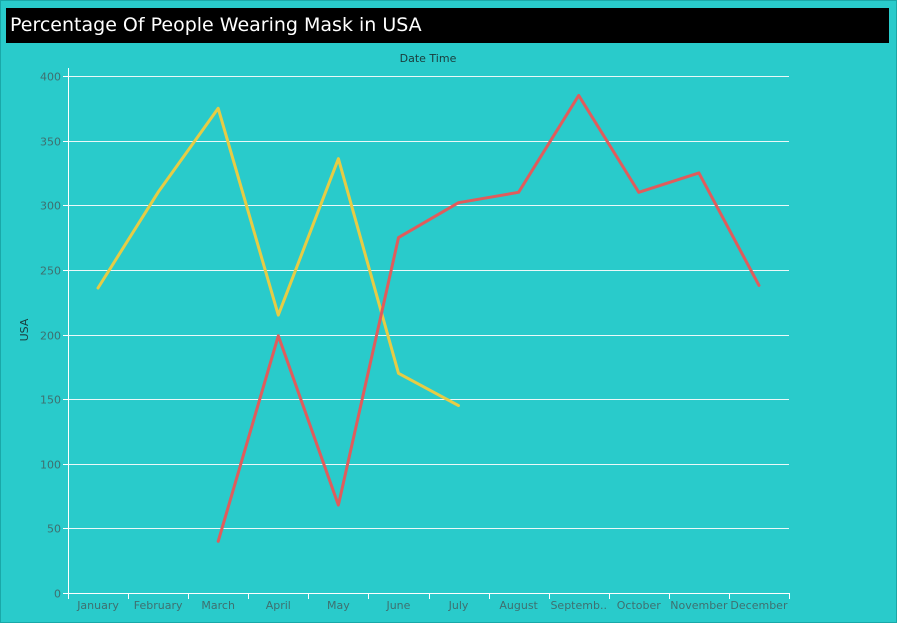  I want to click on y-tick-label: 400, so click(50, 77).